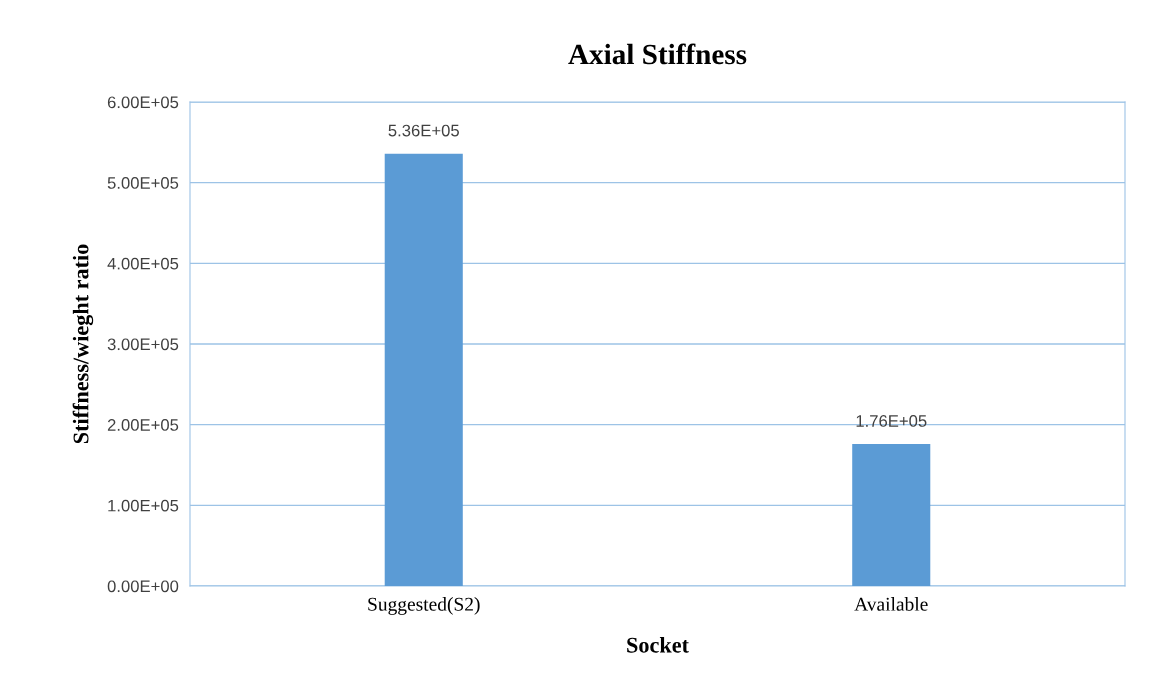 The width and height of the screenshot is (1149, 700). I want to click on y-tick-label: 5.00E+05, so click(143, 183).